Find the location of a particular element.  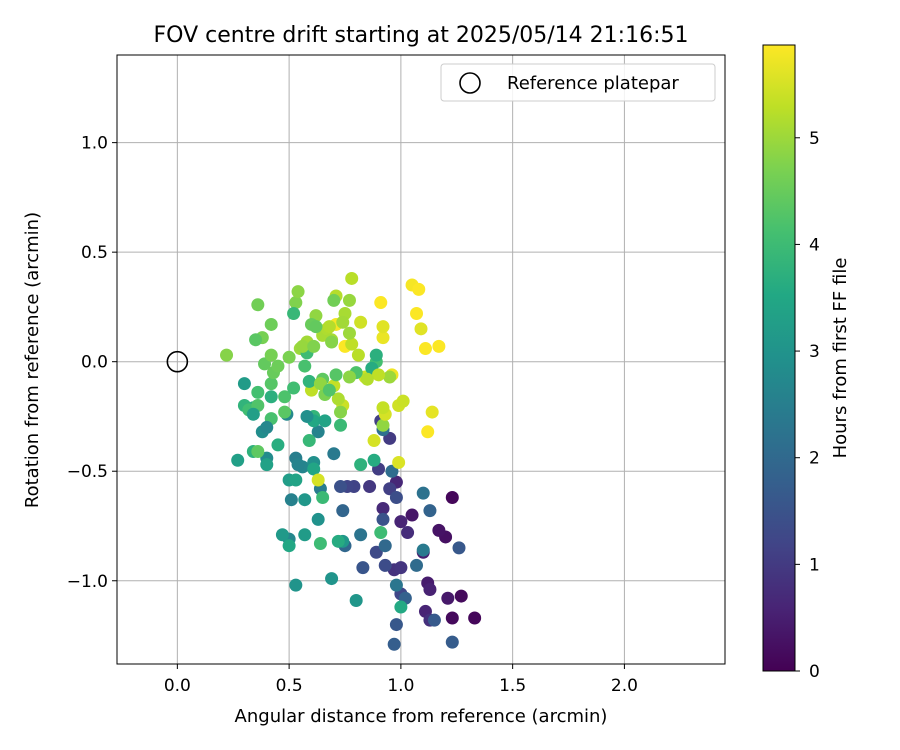

x-axis: 0.0 0.5 1.0 1.5 2.0 is located at coordinates (401, 680).